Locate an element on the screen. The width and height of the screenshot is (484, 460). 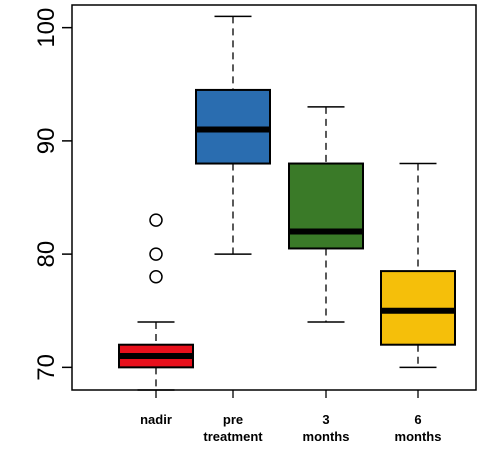
x-axis-labels: nadir pre treatment 3 months 6 months is located at coordinates (290, 417).